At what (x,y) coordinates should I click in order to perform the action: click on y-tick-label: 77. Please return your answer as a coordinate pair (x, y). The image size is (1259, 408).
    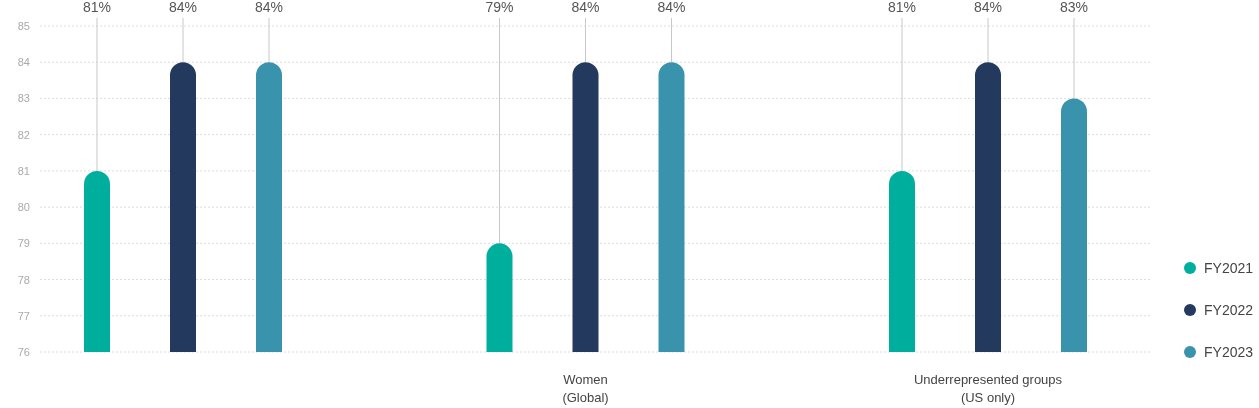
    Looking at the image, I should click on (23, 315).